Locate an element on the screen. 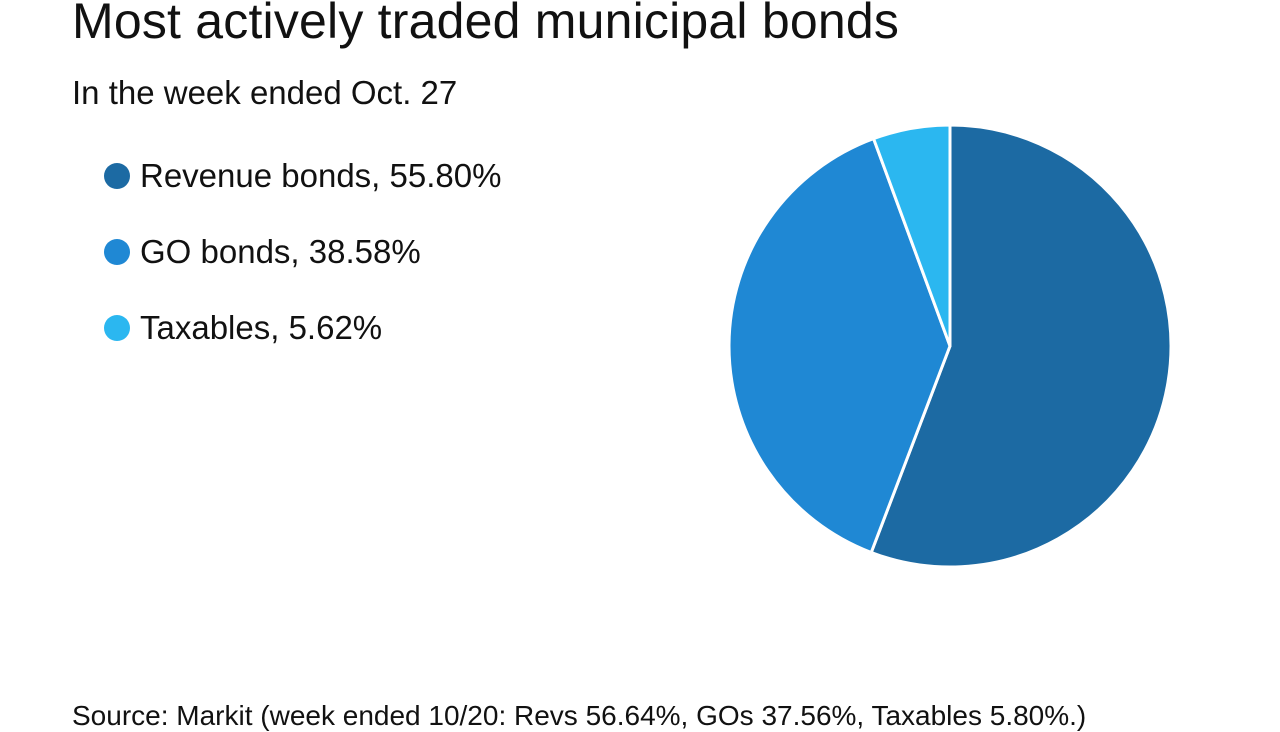 This screenshot has width=1280, height=732. legend-swatch-go-bonds is located at coordinates (117, 252).